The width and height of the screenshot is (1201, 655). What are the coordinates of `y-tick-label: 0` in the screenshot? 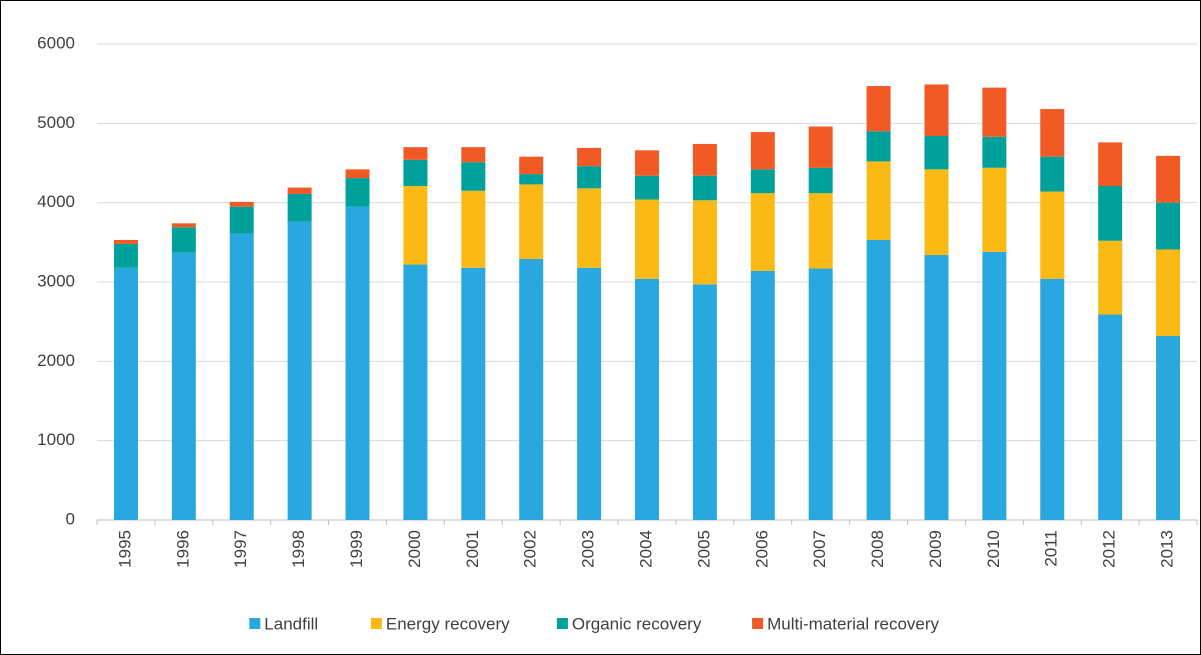 It's located at (70, 518).